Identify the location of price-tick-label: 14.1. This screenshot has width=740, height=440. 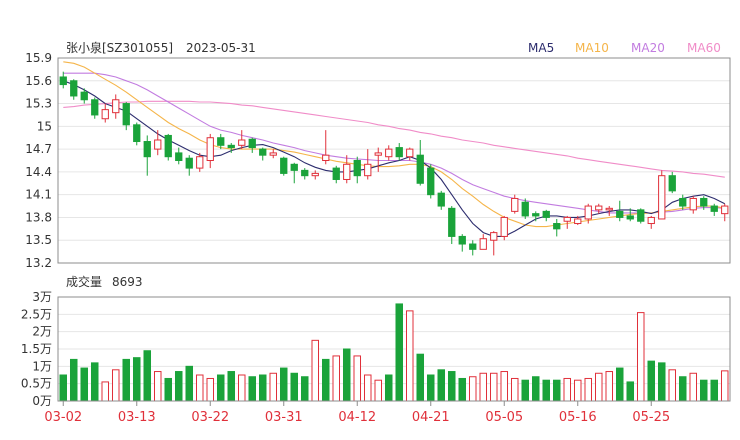
(38, 195).